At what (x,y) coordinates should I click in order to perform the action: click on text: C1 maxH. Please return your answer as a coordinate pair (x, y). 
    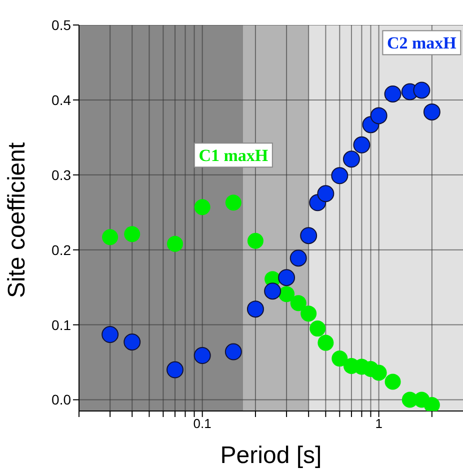
    Looking at the image, I should click on (233, 156).